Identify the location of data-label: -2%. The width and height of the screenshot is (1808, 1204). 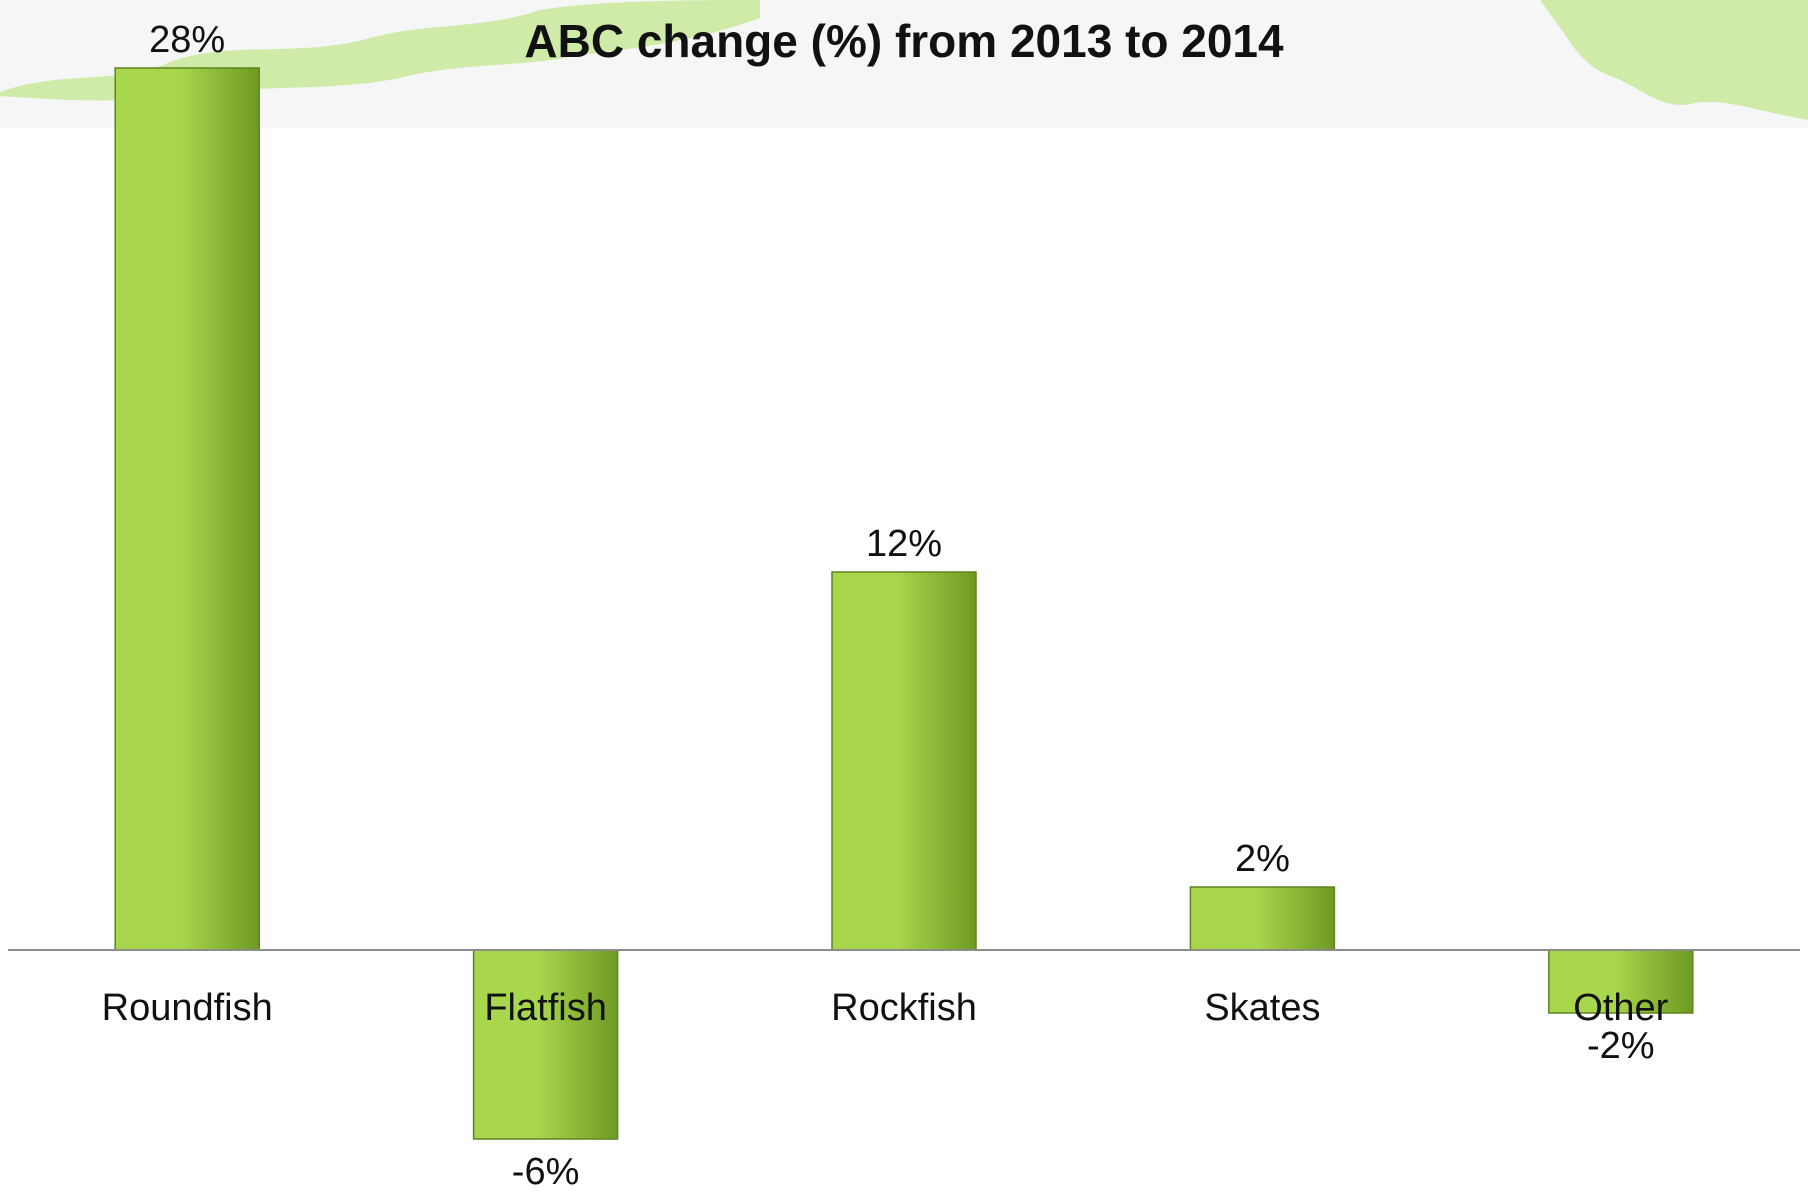
(1621, 1046).